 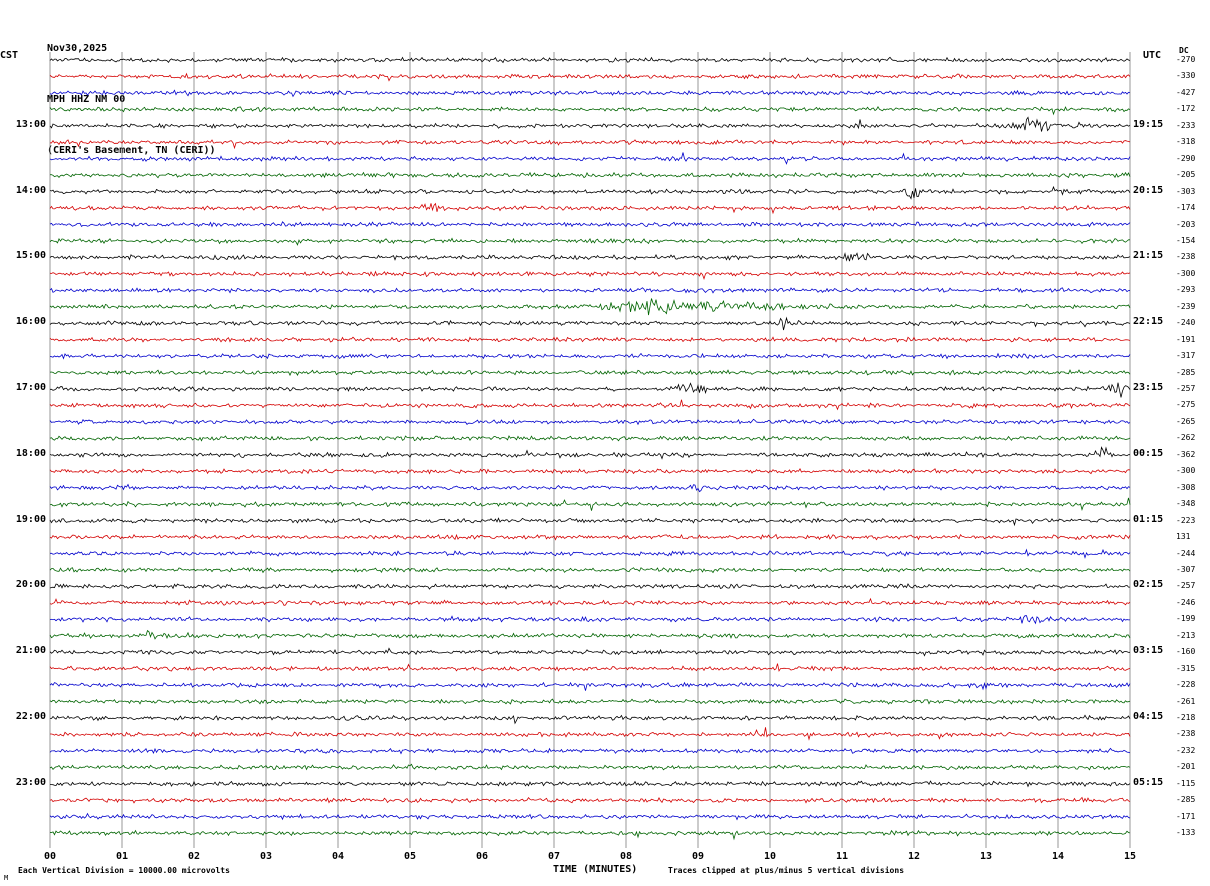 What do you see at coordinates (50, 856) in the screenshot?
I see `x-tick-label: 00` at bounding box center [50, 856].